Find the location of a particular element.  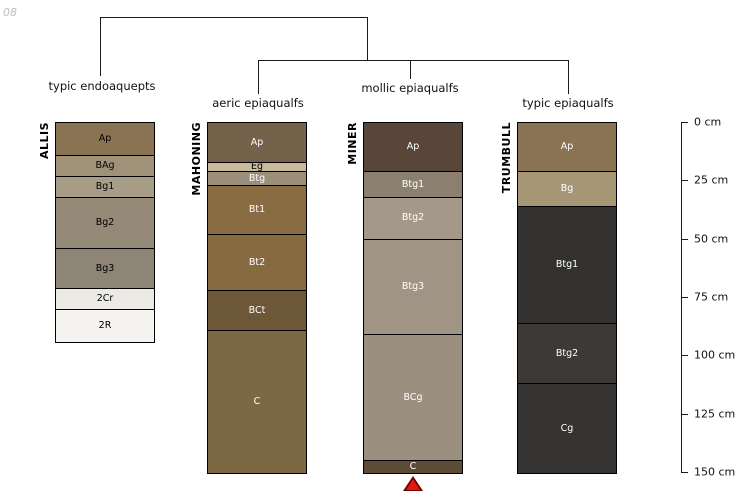

horizon-label: Bg2 is located at coordinates (105, 223).